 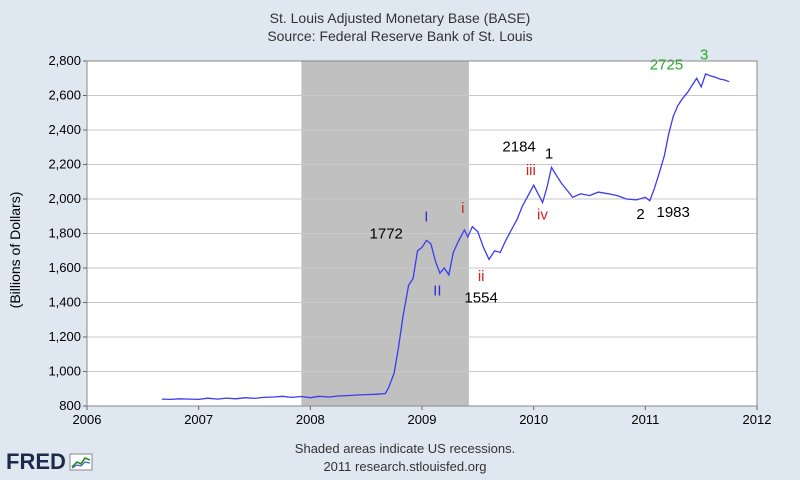 What do you see at coordinates (64, 95) in the screenshot?
I see `y-tick-label: 2,600` at bounding box center [64, 95].